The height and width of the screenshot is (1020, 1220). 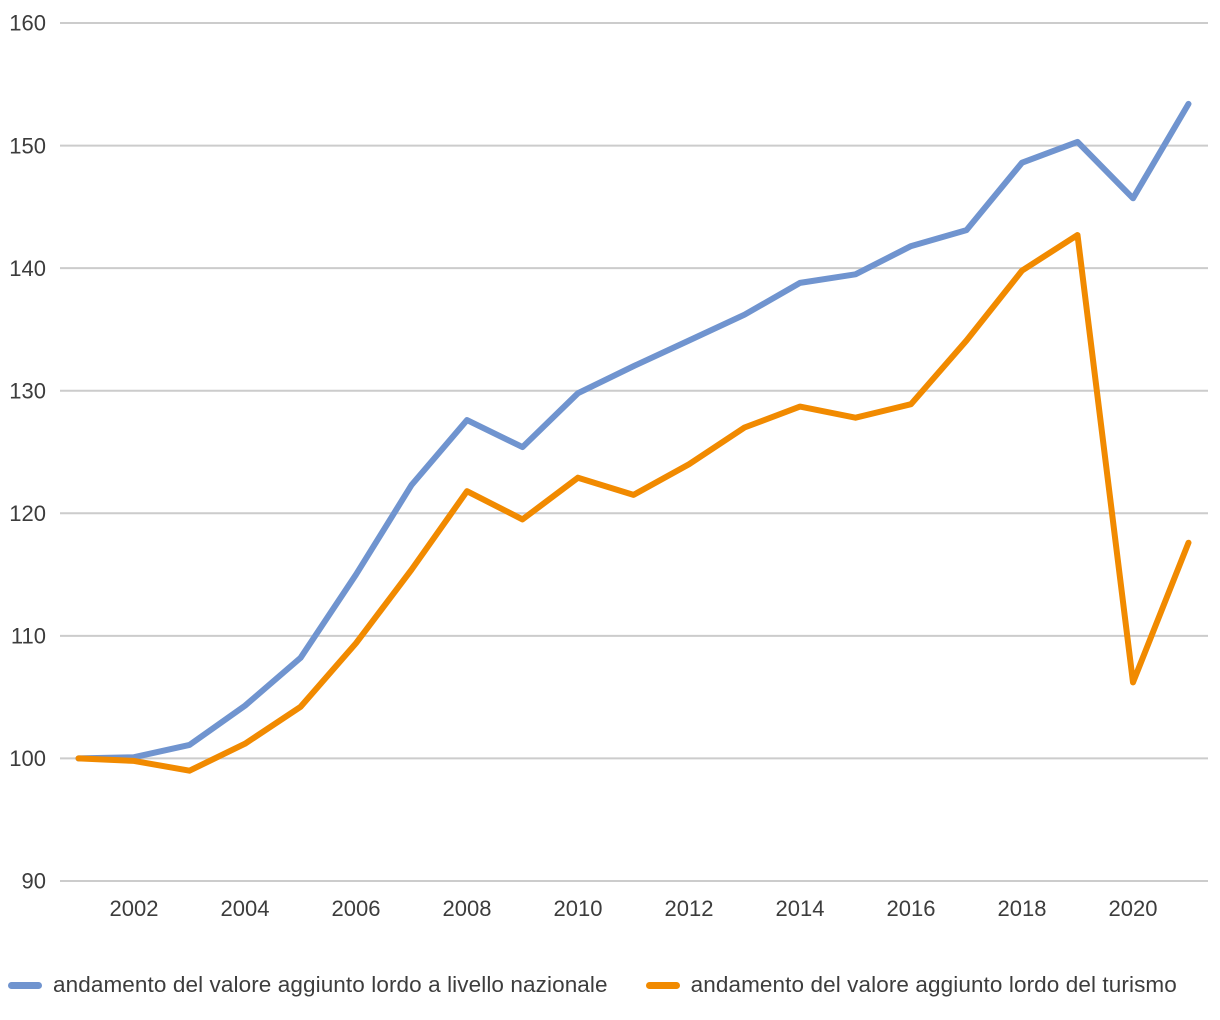 What do you see at coordinates (25, 985) in the screenshot?
I see `legend-swatch-nazionale-icon` at bounding box center [25, 985].